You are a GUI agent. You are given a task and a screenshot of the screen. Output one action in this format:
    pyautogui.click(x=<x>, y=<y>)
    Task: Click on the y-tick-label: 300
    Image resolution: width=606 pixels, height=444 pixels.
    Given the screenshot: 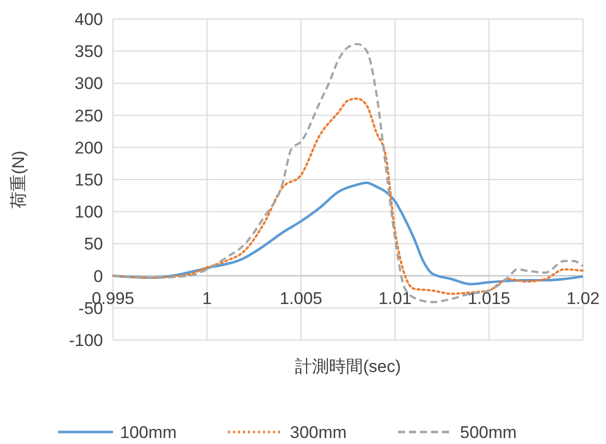 What is the action you would take?
    pyautogui.click(x=88, y=84)
    